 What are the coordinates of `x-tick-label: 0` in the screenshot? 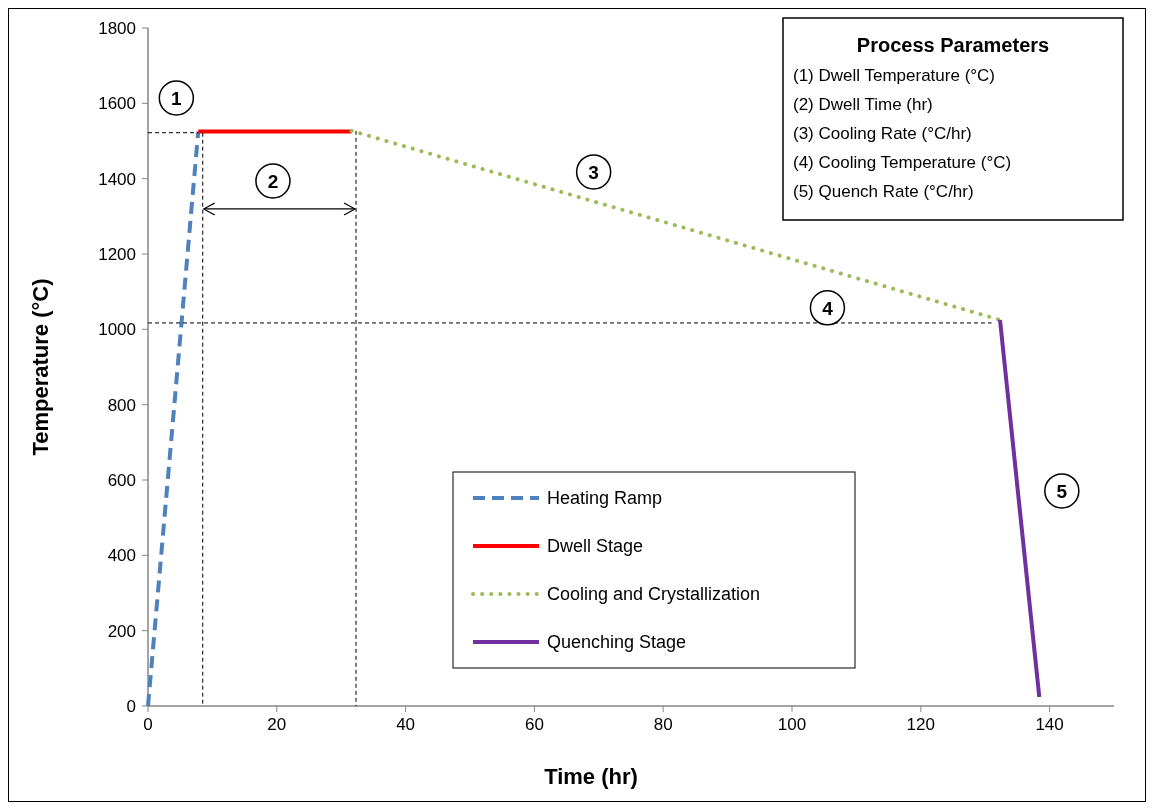 It's located at (148, 724).